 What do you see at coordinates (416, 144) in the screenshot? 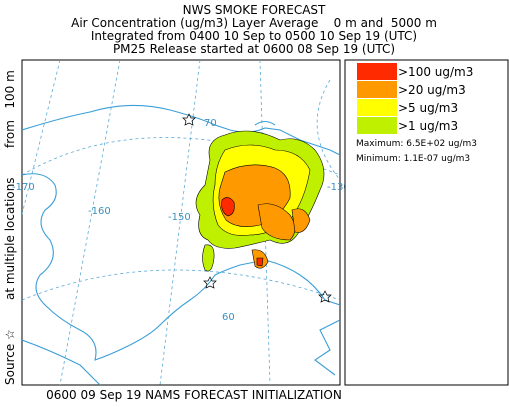
I see `legend-maximum: Maximum: 6.5E+02 ug/m3` at bounding box center [416, 144].